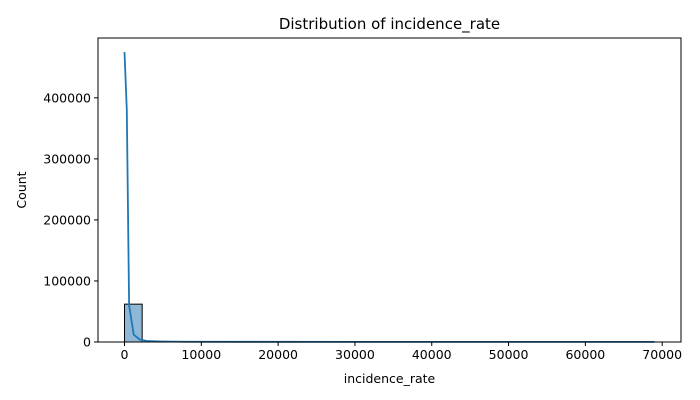 The width and height of the screenshot is (700, 400). What do you see at coordinates (401, 352) in the screenshot?
I see `x-axis: 0 10000 20000 30000 40000 50000 60000 70000` at bounding box center [401, 352].